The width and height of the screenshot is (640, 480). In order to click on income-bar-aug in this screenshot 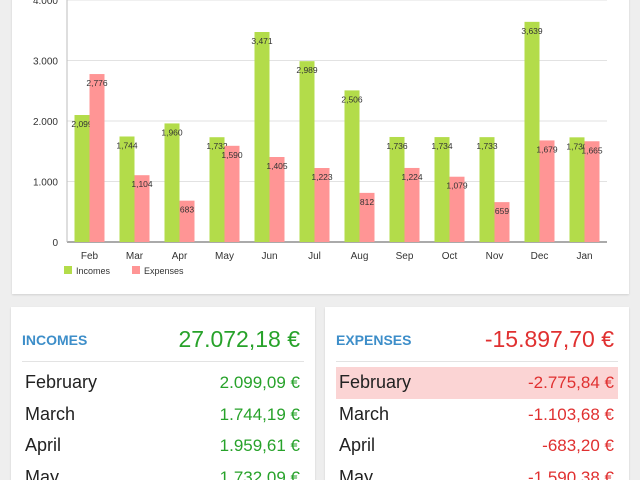, I will do `click(352, 166)`.